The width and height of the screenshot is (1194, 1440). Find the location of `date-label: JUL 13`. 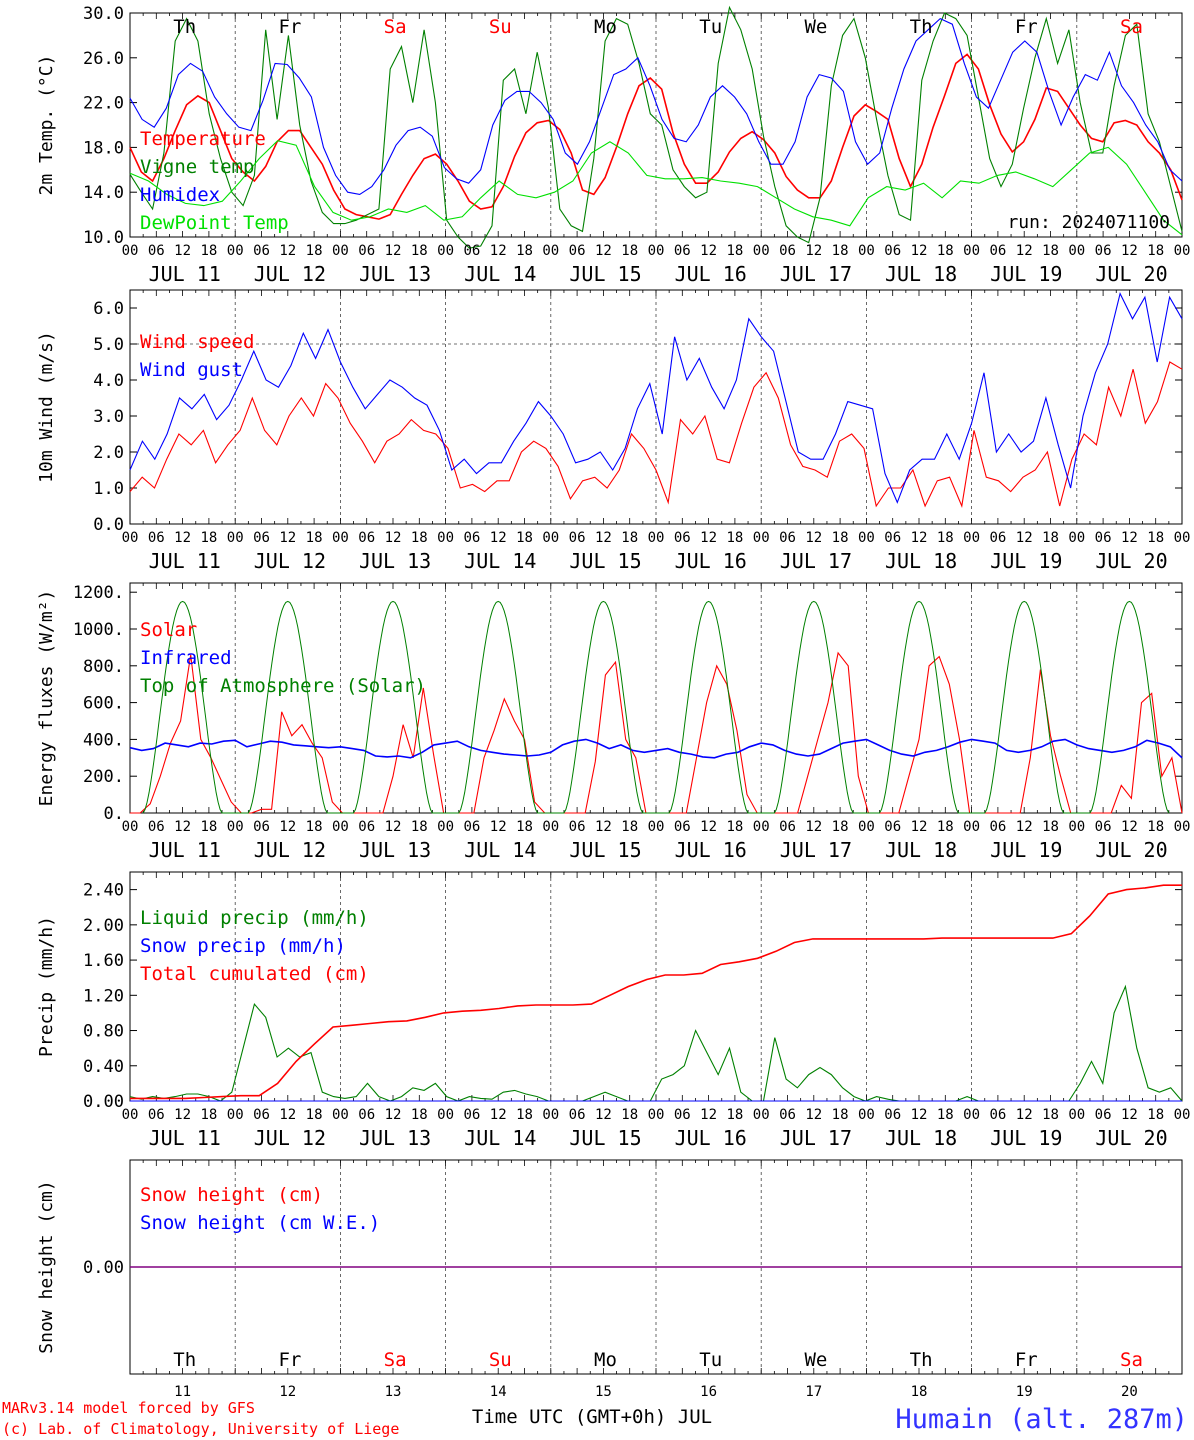

date-label: JUL 13 is located at coordinates (395, 274).